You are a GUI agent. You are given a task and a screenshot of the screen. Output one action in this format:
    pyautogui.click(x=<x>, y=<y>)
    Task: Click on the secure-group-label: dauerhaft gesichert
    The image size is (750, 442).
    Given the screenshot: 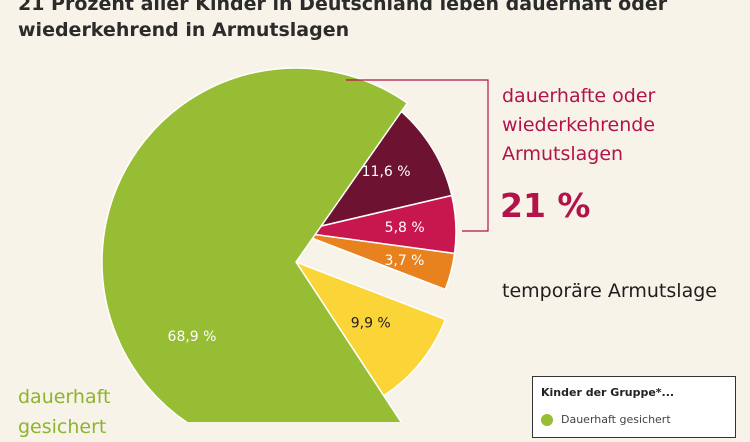 What is the action you would take?
    pyautogui.click(x=64, y=412)
    